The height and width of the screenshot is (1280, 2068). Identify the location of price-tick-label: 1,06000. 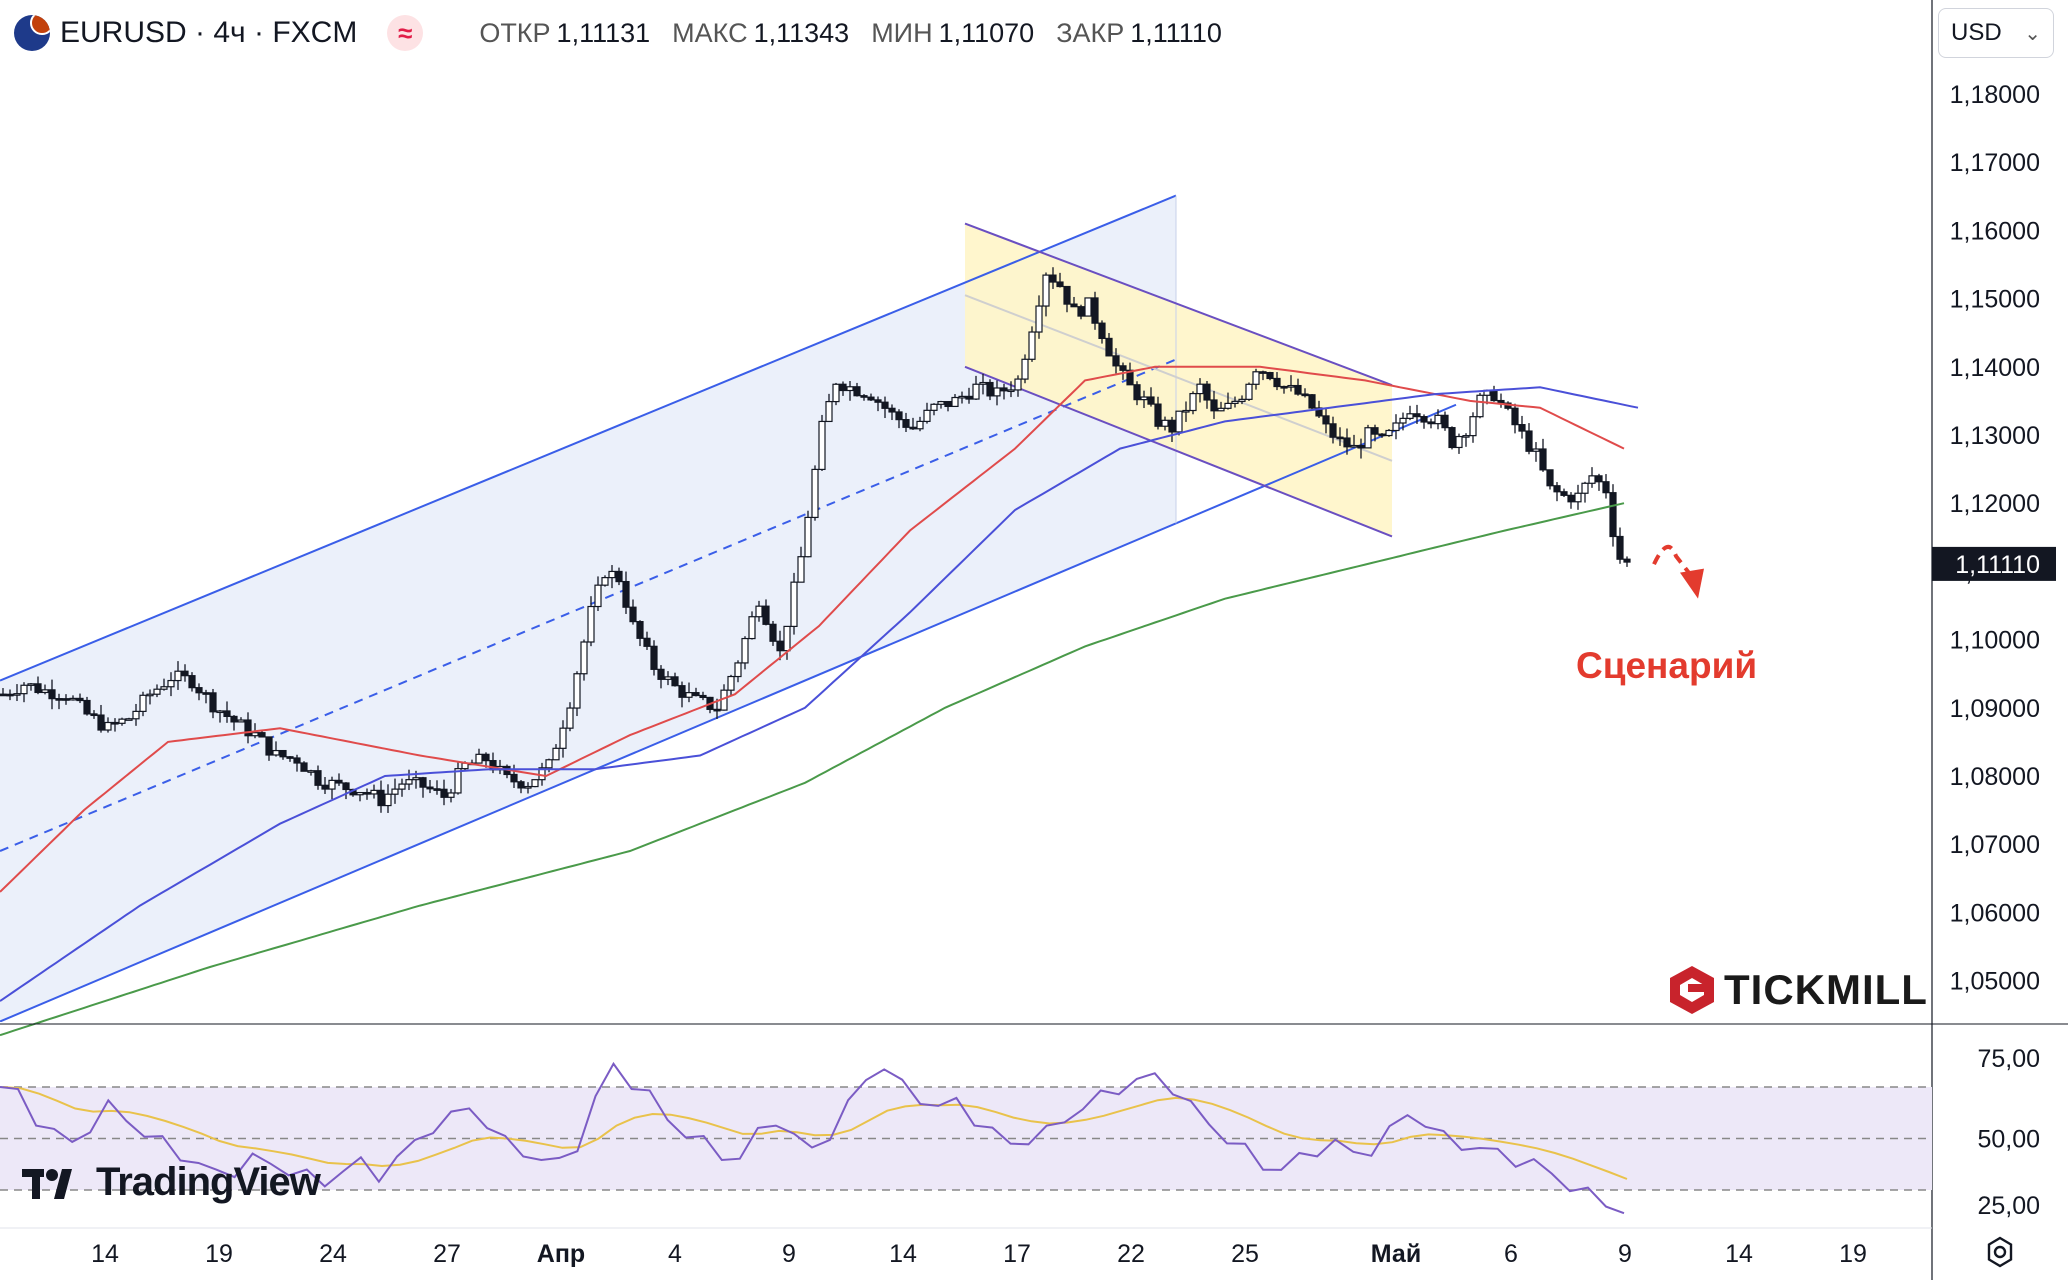
(1995, 913).